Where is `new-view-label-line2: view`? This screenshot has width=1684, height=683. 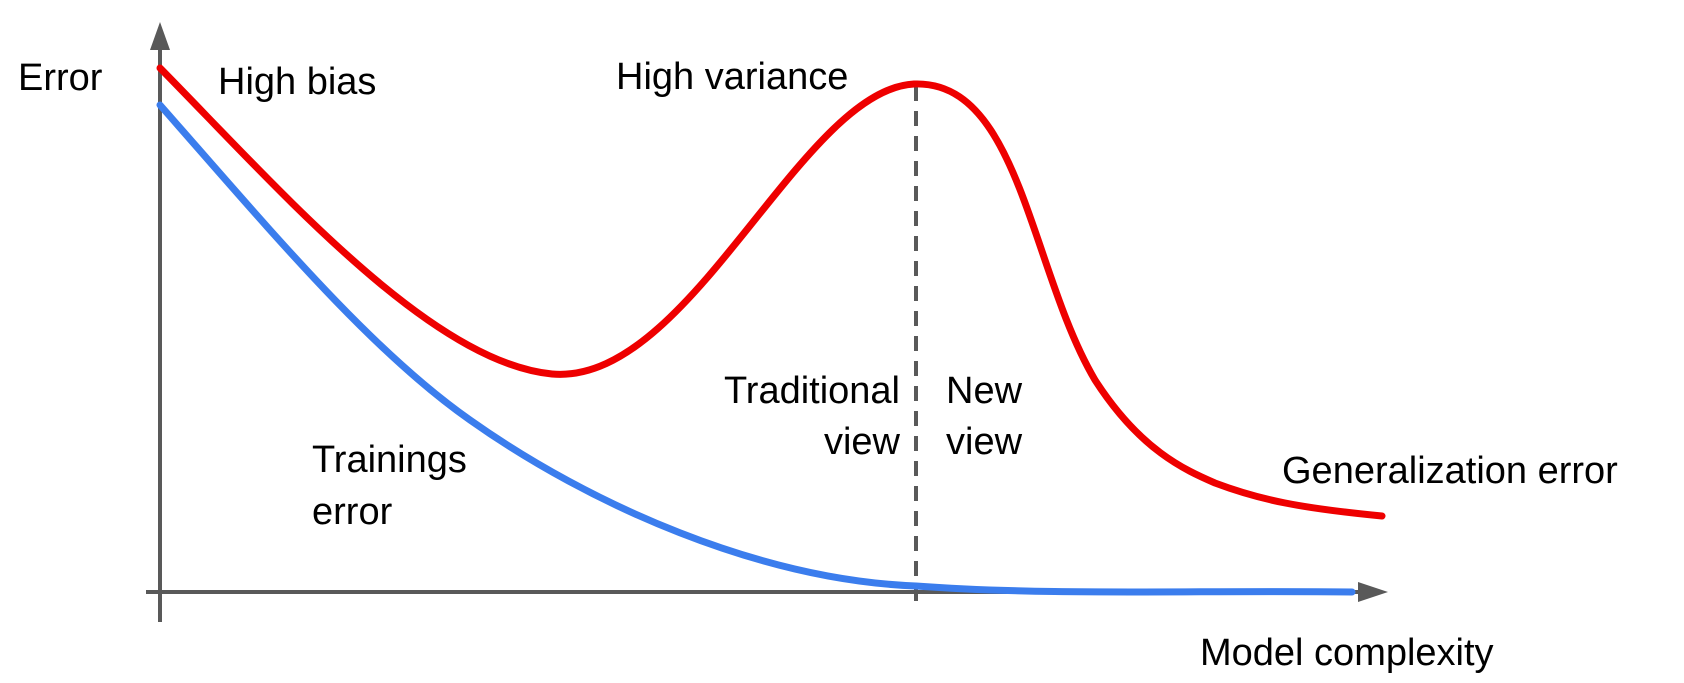
new-view-label-line2: view is located at coordinates (984, 442).